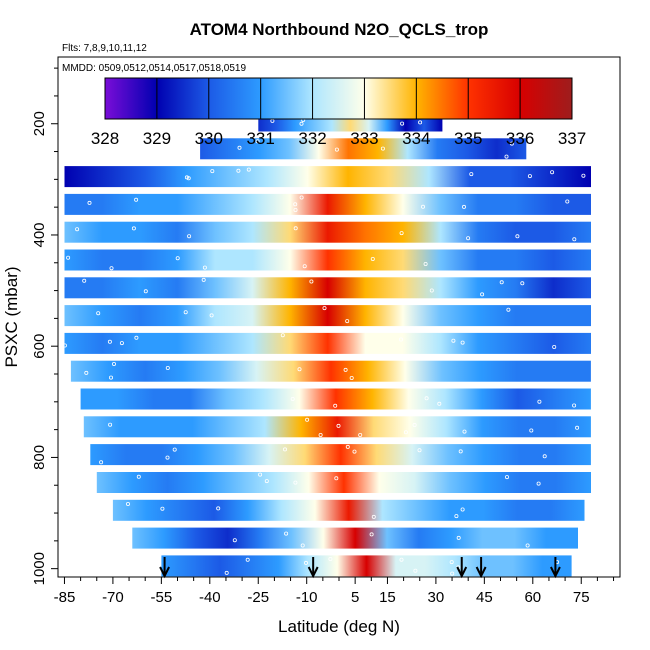 This screenshot has height=650, width=650. I want to click on x-tick-label: 15, so click(387, 597).